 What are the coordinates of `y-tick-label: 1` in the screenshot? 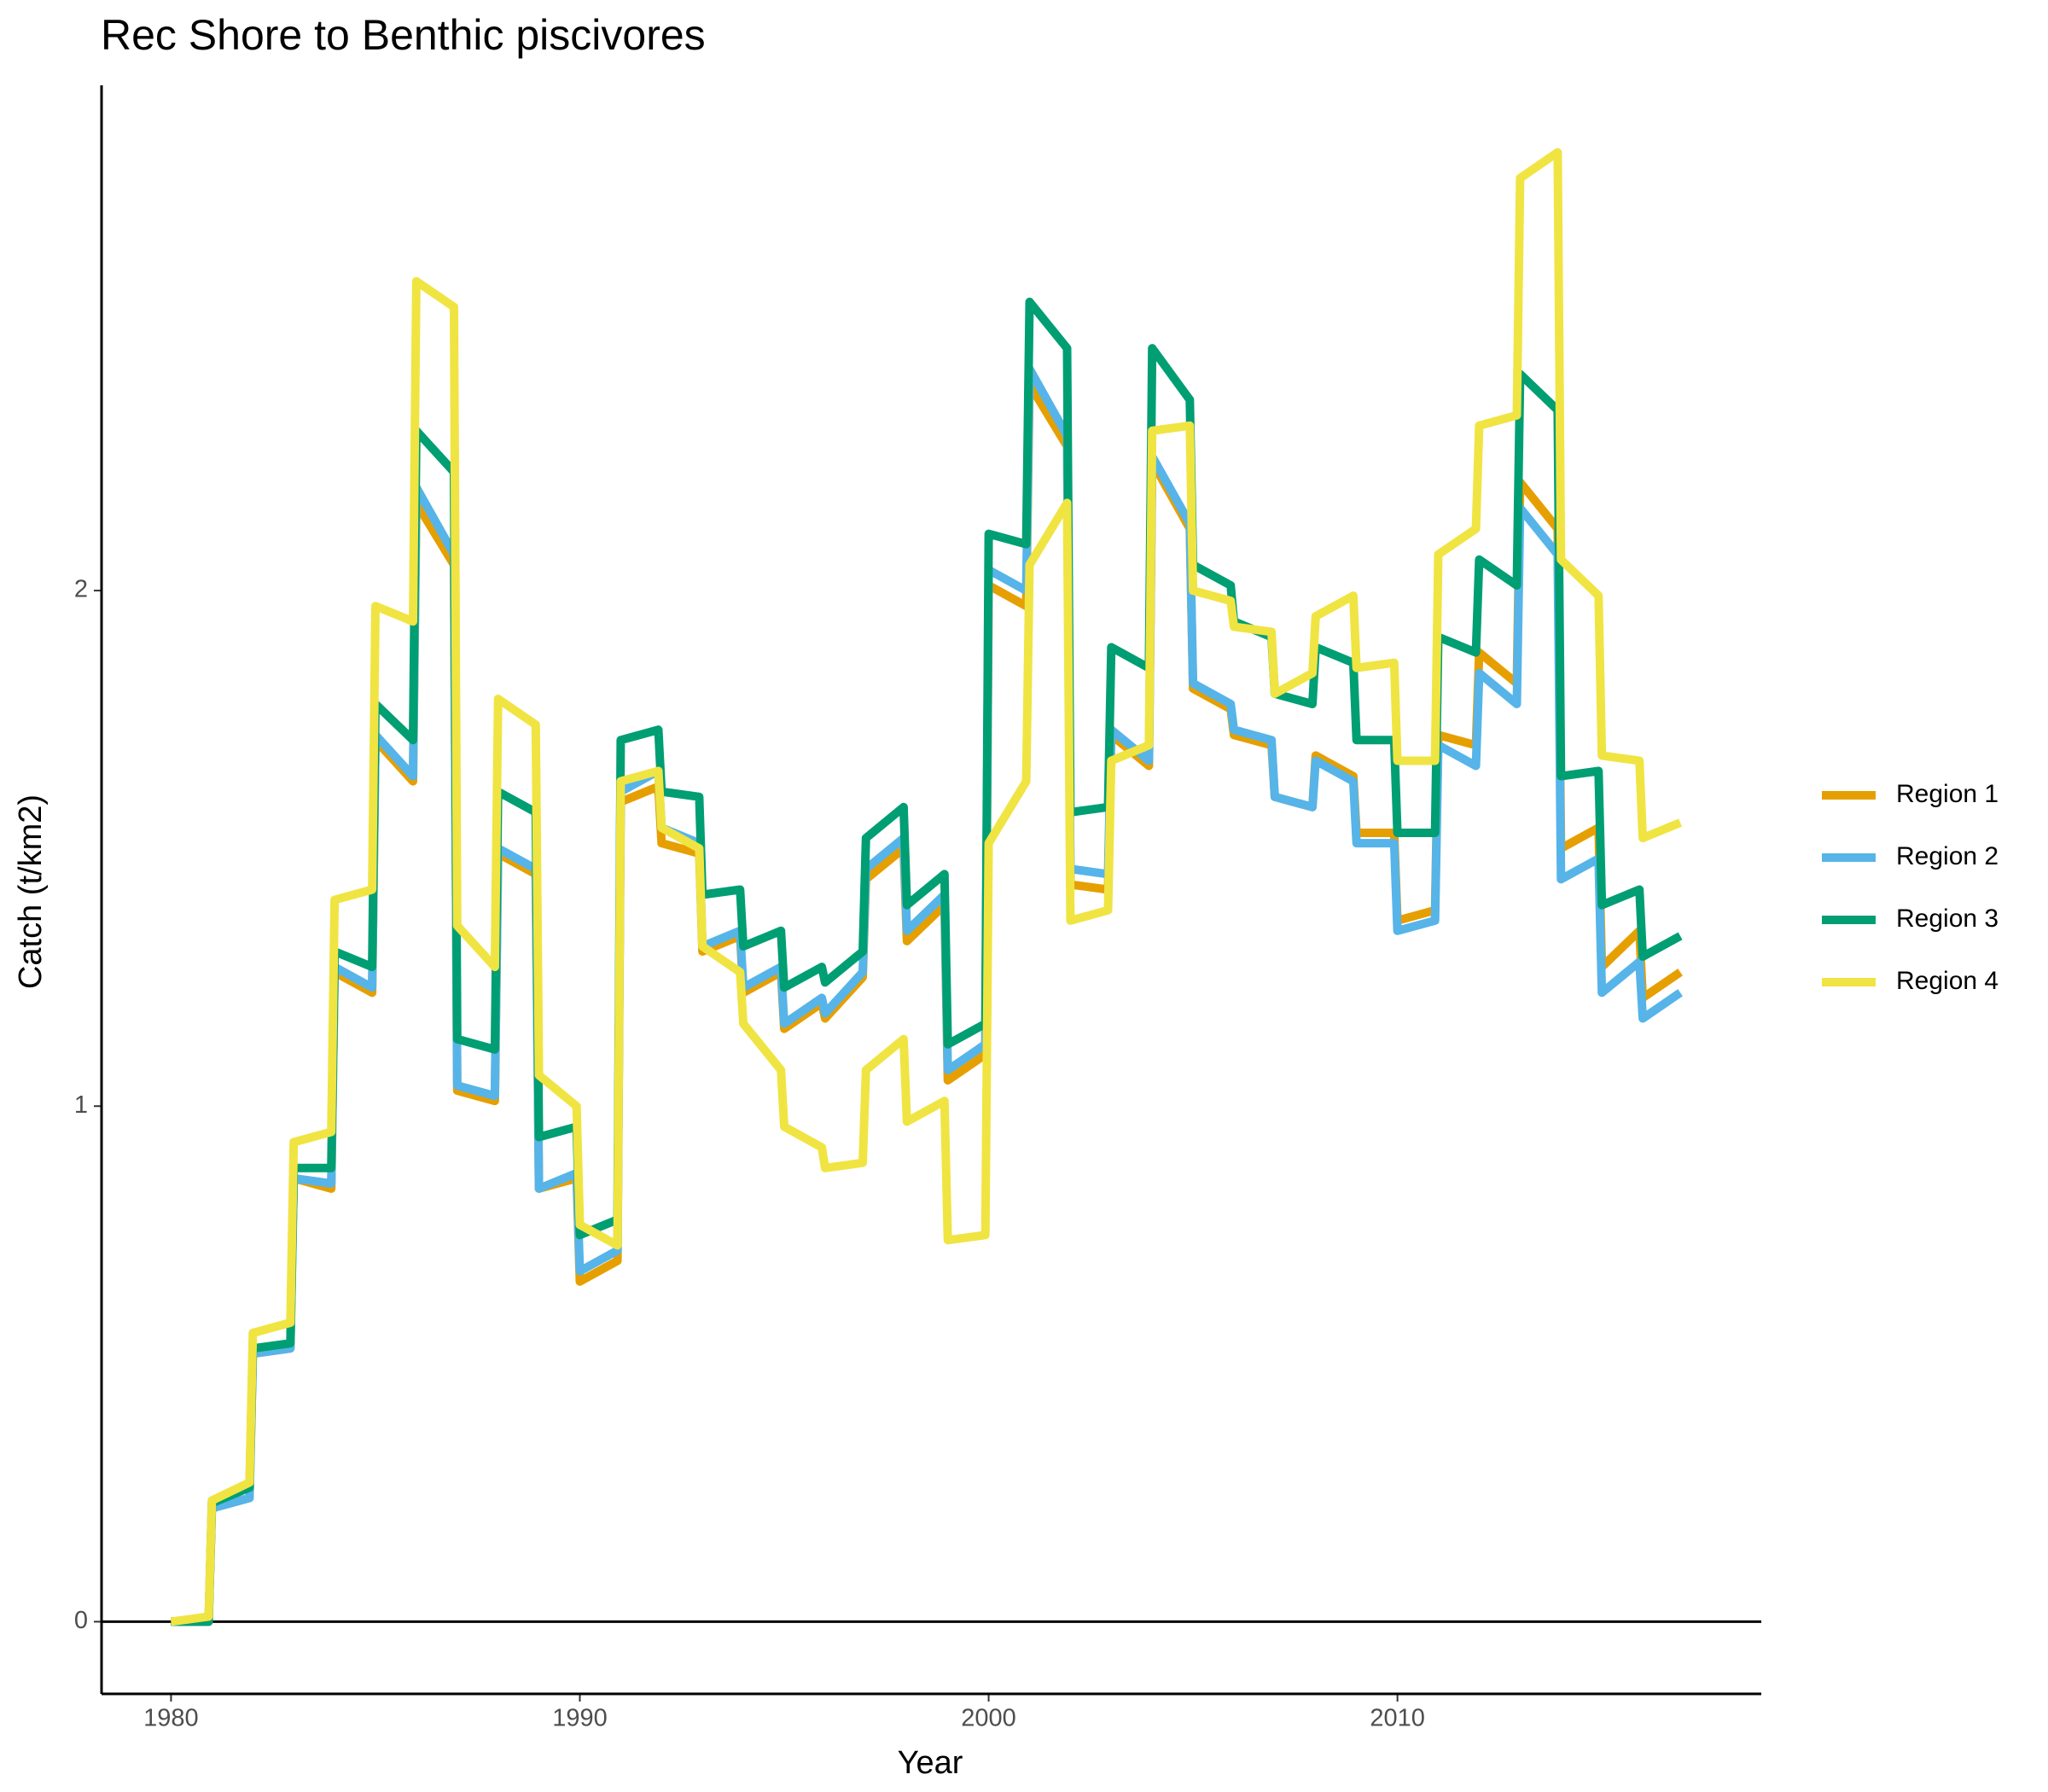 It's located at (81, 1105).